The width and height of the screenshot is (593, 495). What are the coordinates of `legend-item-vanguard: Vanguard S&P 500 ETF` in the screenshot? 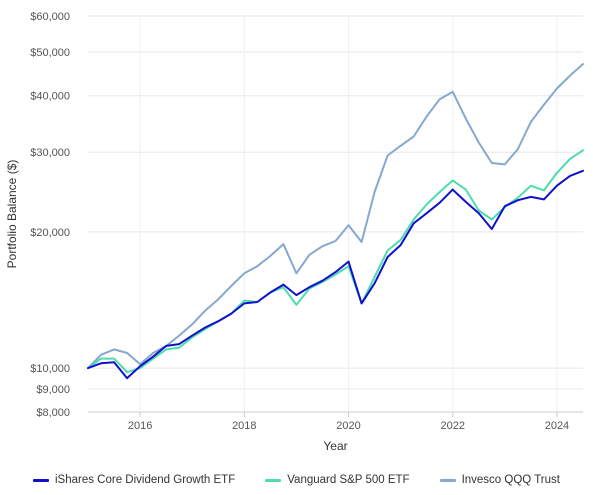 It's located at (337, 480).